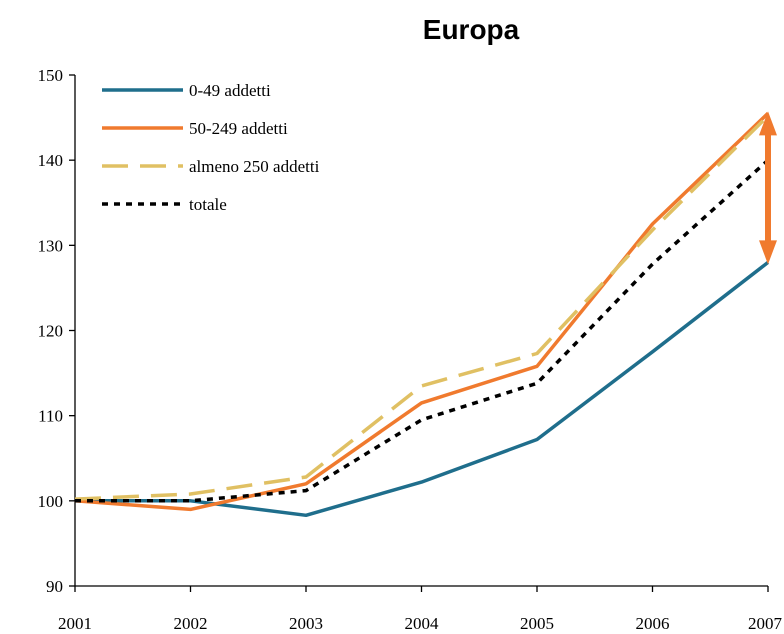  I want to click on legend-label-4: totale, so click(208, 204).